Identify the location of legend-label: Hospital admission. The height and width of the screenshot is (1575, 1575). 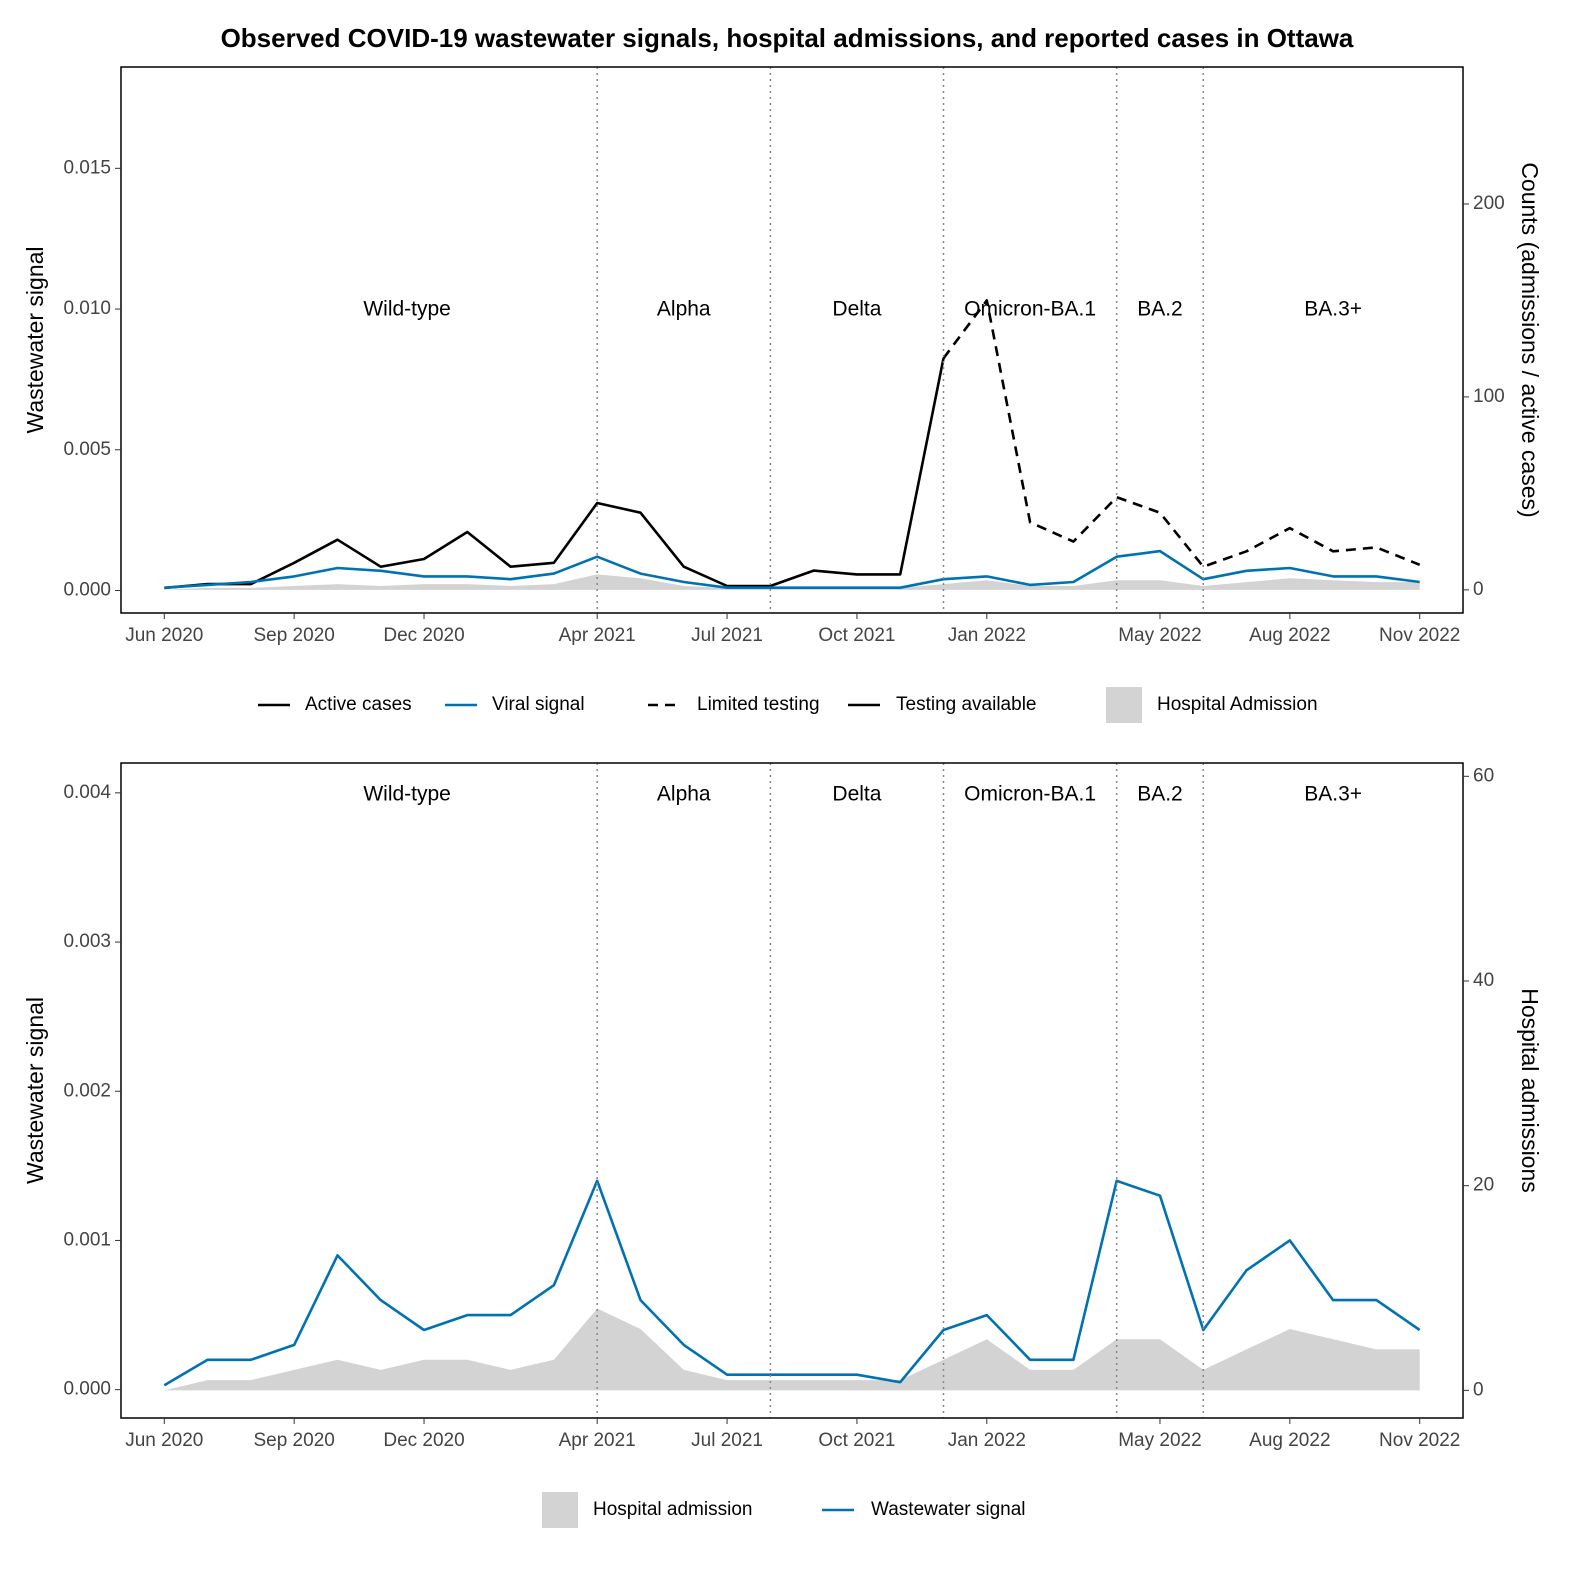
(672, 1509).